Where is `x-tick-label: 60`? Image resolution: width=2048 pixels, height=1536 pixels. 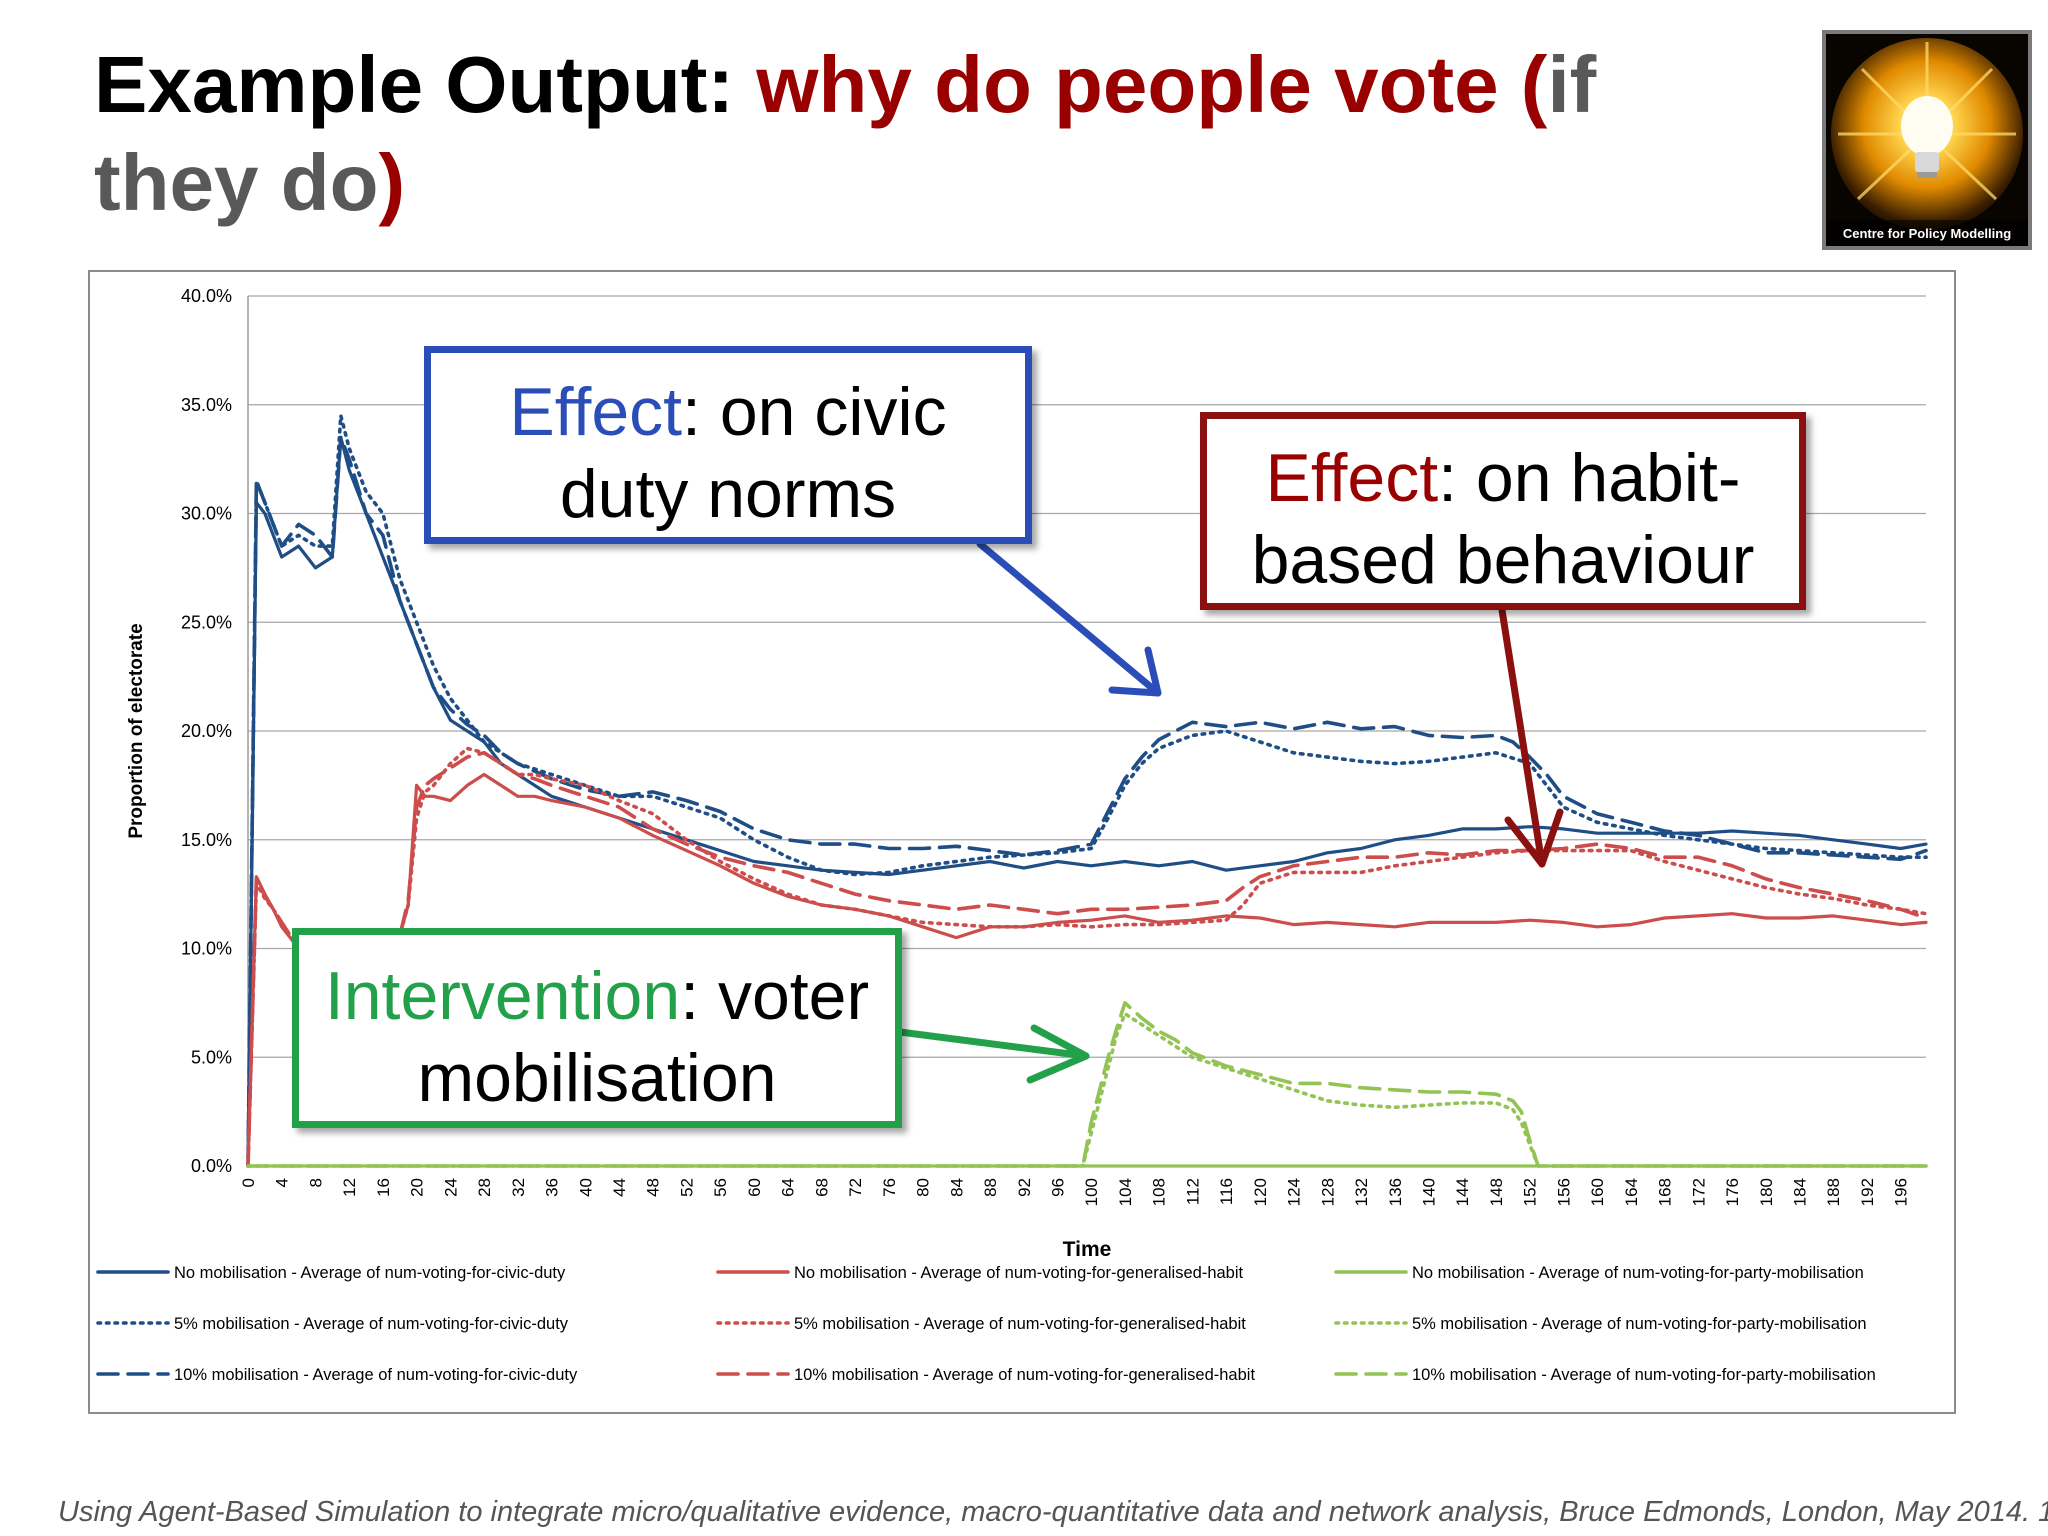 x-tick-label: 60 is located at coordinates (754, 1187).